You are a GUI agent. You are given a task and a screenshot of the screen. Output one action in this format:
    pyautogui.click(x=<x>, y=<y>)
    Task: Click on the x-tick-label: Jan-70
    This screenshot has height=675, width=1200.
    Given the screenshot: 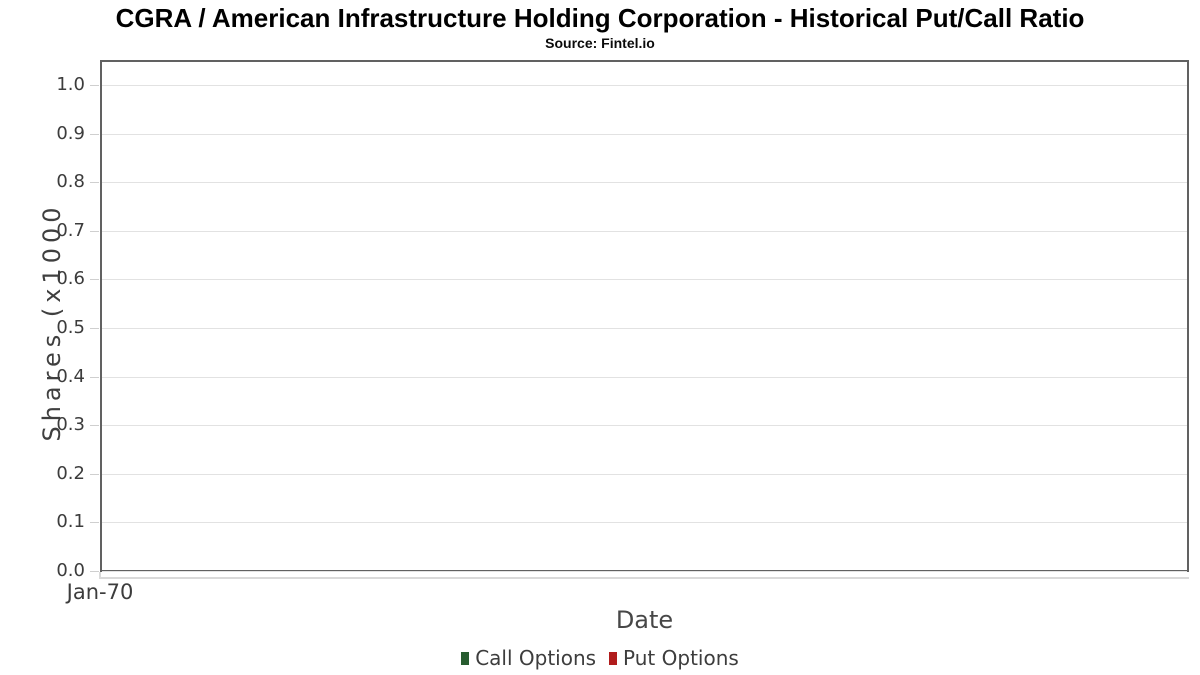 What is the action you would take?
    pyautogui.click(x=100, y=592)
    